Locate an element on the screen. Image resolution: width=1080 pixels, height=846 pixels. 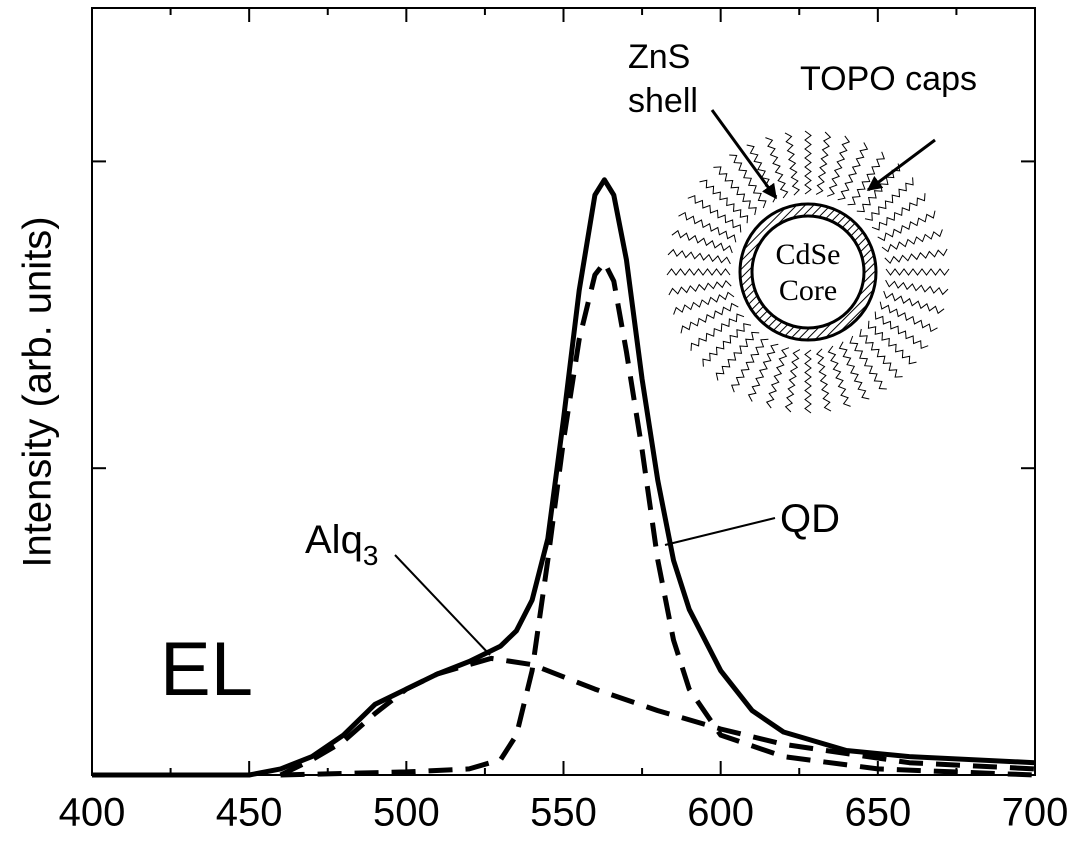
series-line is located at coordinates (657, 716).